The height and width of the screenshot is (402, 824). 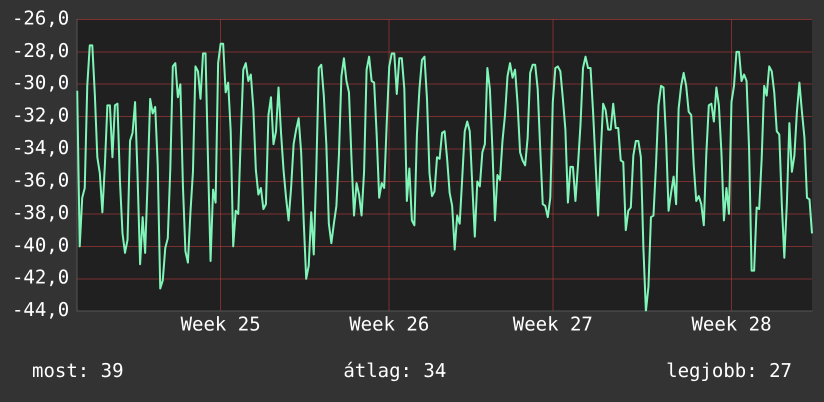 What do you see at coordinates (731, 325) in the screenshot?
I see `x-tick-label: Week 28` at bounding box center [731, 325].